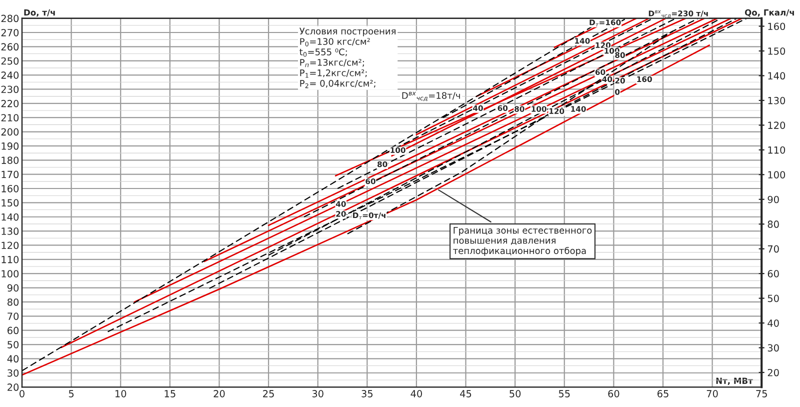  I want to click on y2-tick-label: 20, so click(773, 372).